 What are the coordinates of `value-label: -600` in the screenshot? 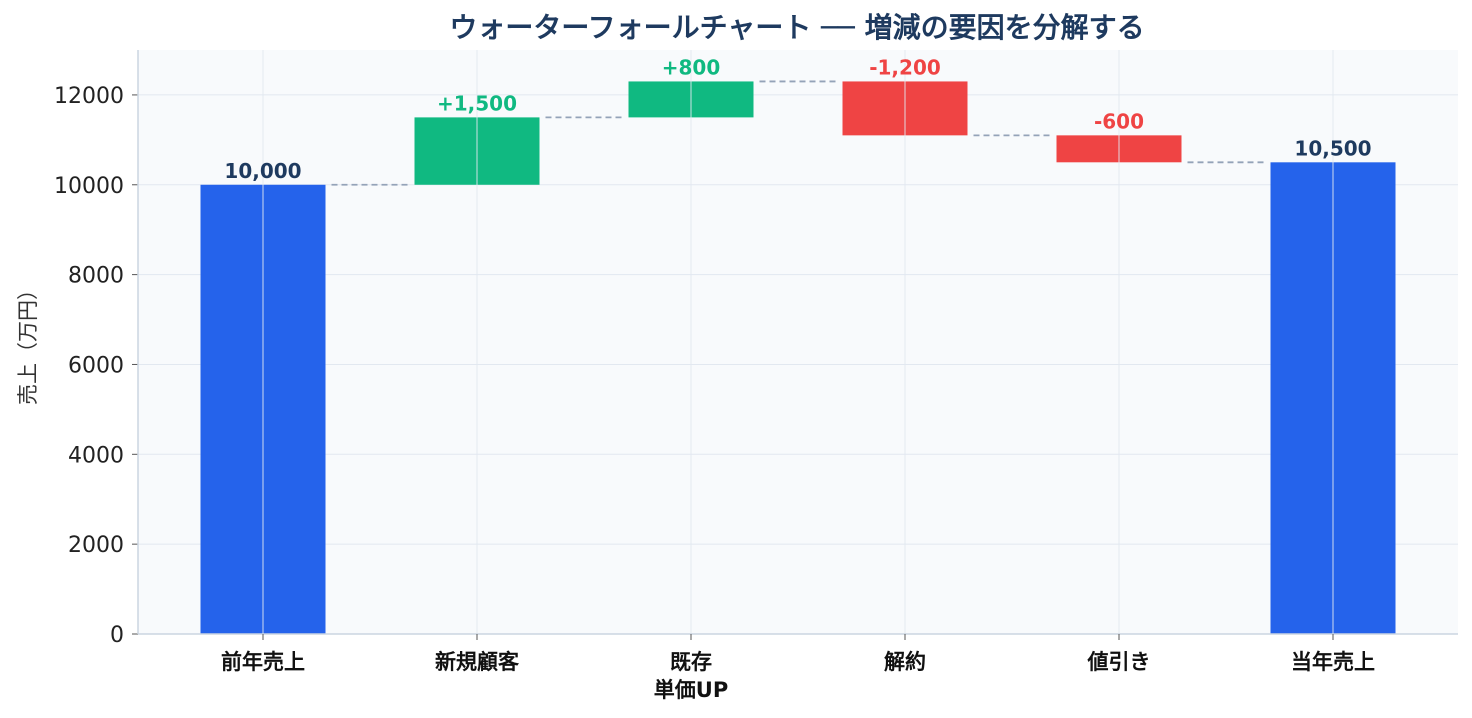 It's located at (1119, 121).